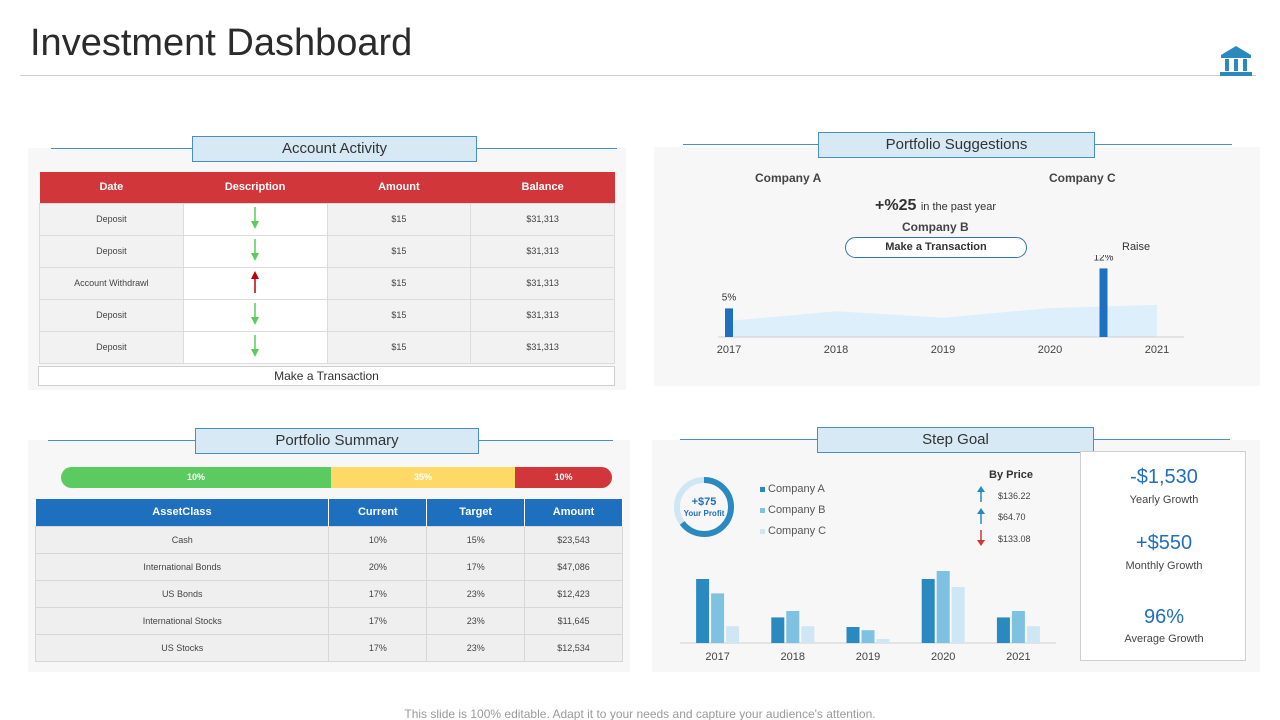 The image size is (1280, 720). What do you see at coordinates (378, 647) in the screenshot?
I see `cell-current: 17%` at bounding box center [378, 647].